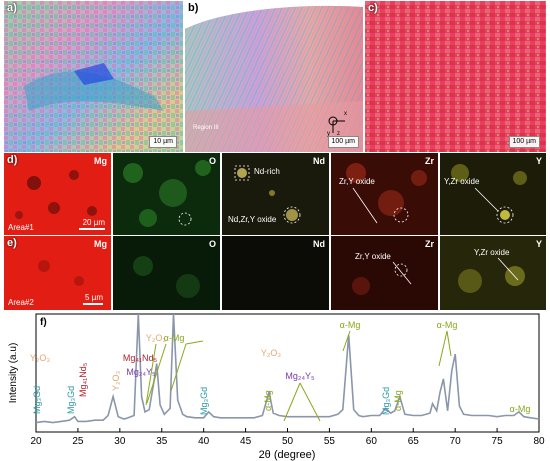 Image resolution: width=550 pixels, height=461 pixels. I want to click on eds-e-zr: Zr Zr,Y oxide, so click(384, 273).